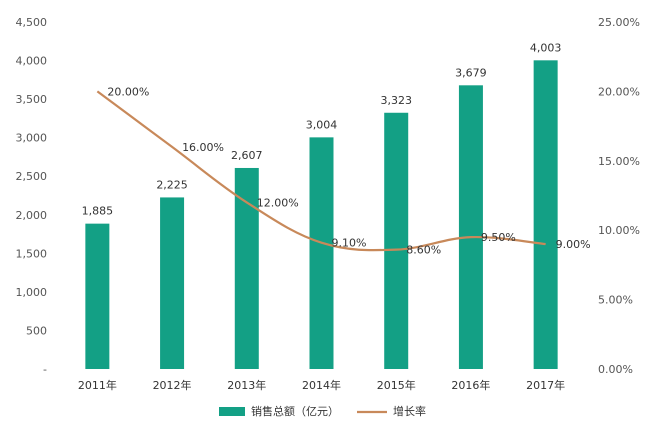 The image size is (651, 442). What do you see at coordinates (36, 330) in the screenshot?
I see `left-axis-tick-label: 500` at bounding box center [36, 330].